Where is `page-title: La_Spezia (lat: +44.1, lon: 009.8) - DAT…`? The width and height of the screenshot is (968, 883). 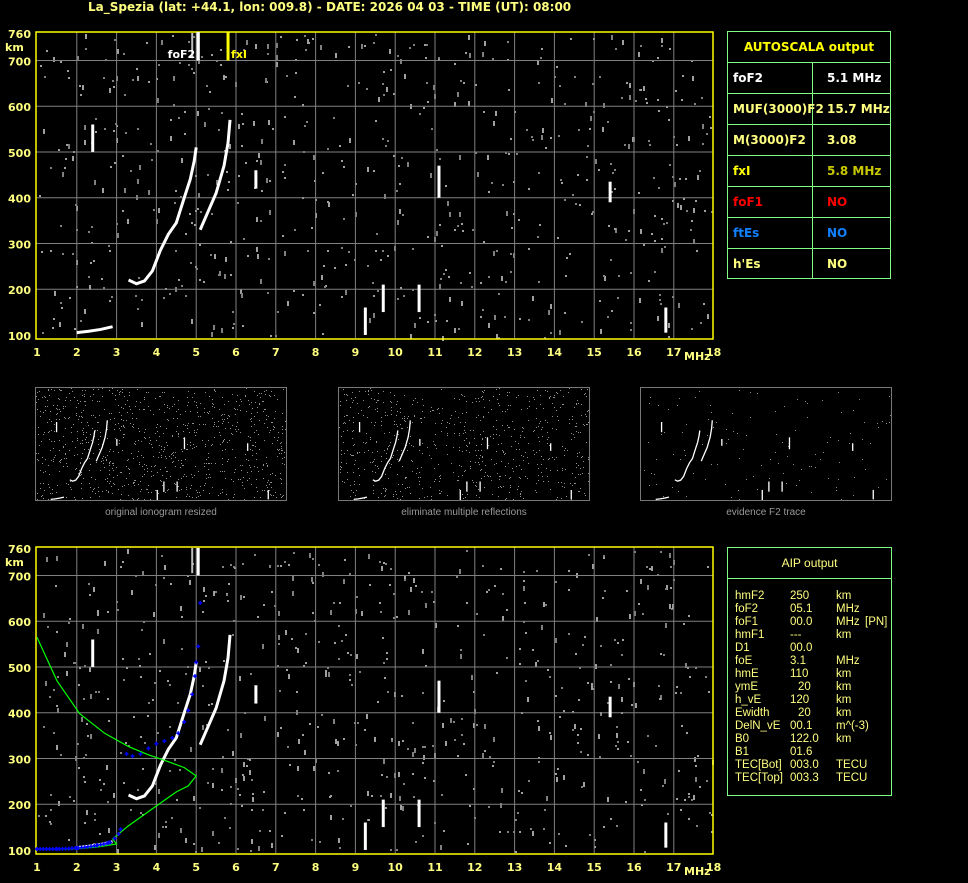 page-title: La_Spezia (lat: +44.1, lon: 009.8) - DAT… is located at coordinates (330, 7).